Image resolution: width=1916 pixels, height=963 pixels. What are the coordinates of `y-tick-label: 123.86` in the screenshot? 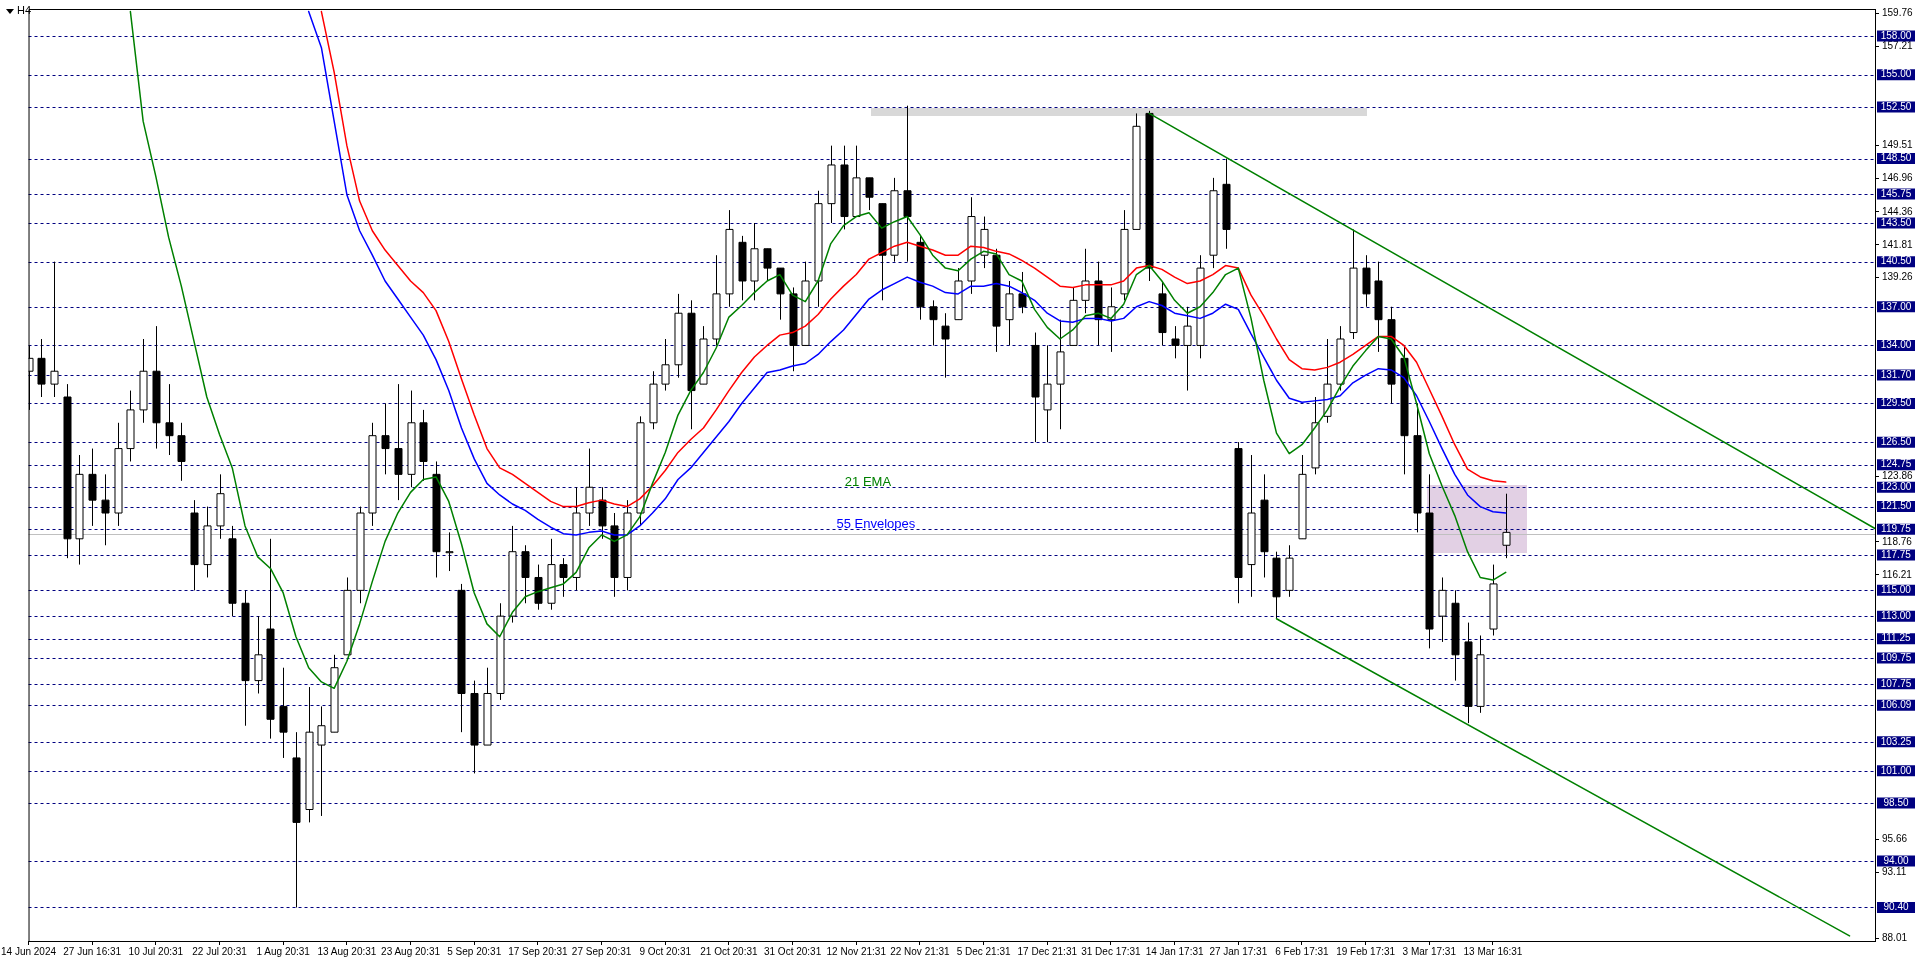 It's located at (1898, 475).